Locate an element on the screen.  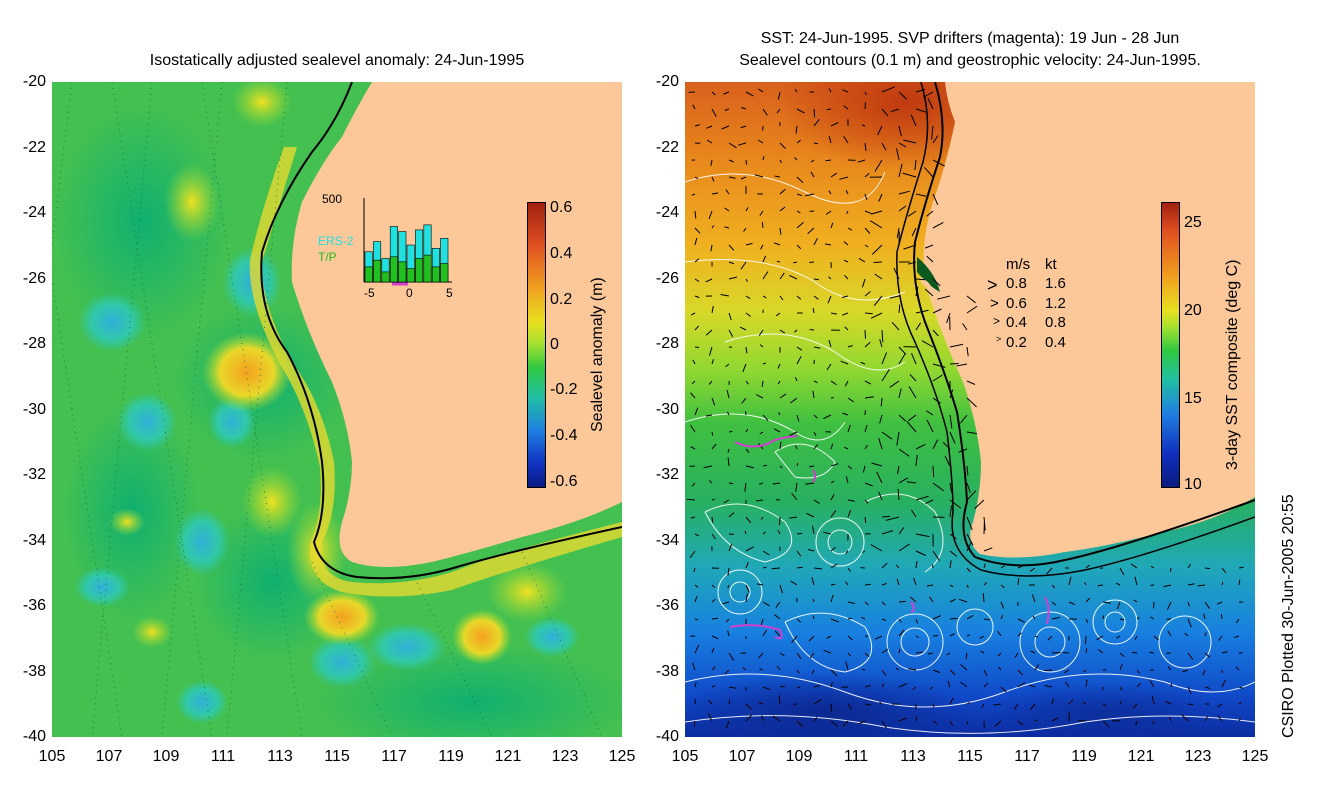
x-axis-tick-label: 121 is located at coordinates (508, 756).